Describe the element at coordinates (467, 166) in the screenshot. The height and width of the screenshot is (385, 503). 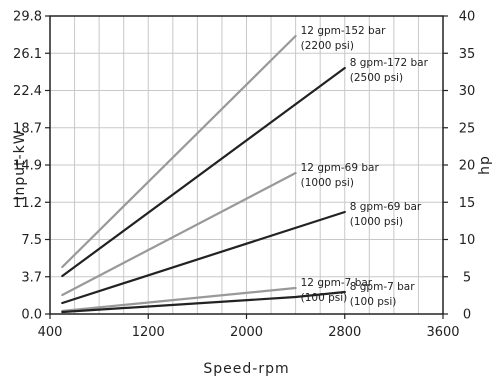
I see `y2-axis-tick-label: 20` at that location.